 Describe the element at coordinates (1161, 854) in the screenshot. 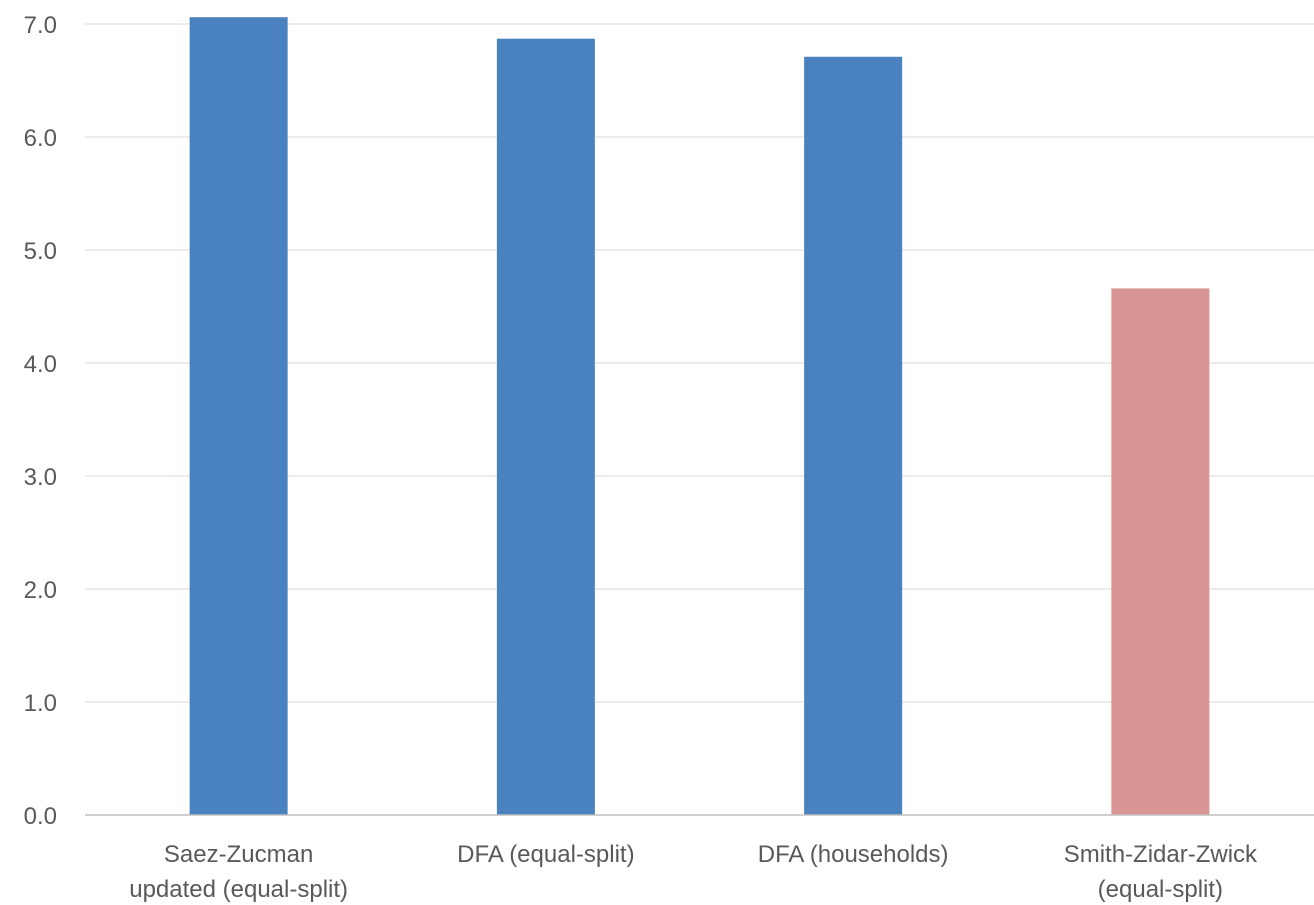

I see `x-category-label: Smith-Zidar-Zwick` at that location.